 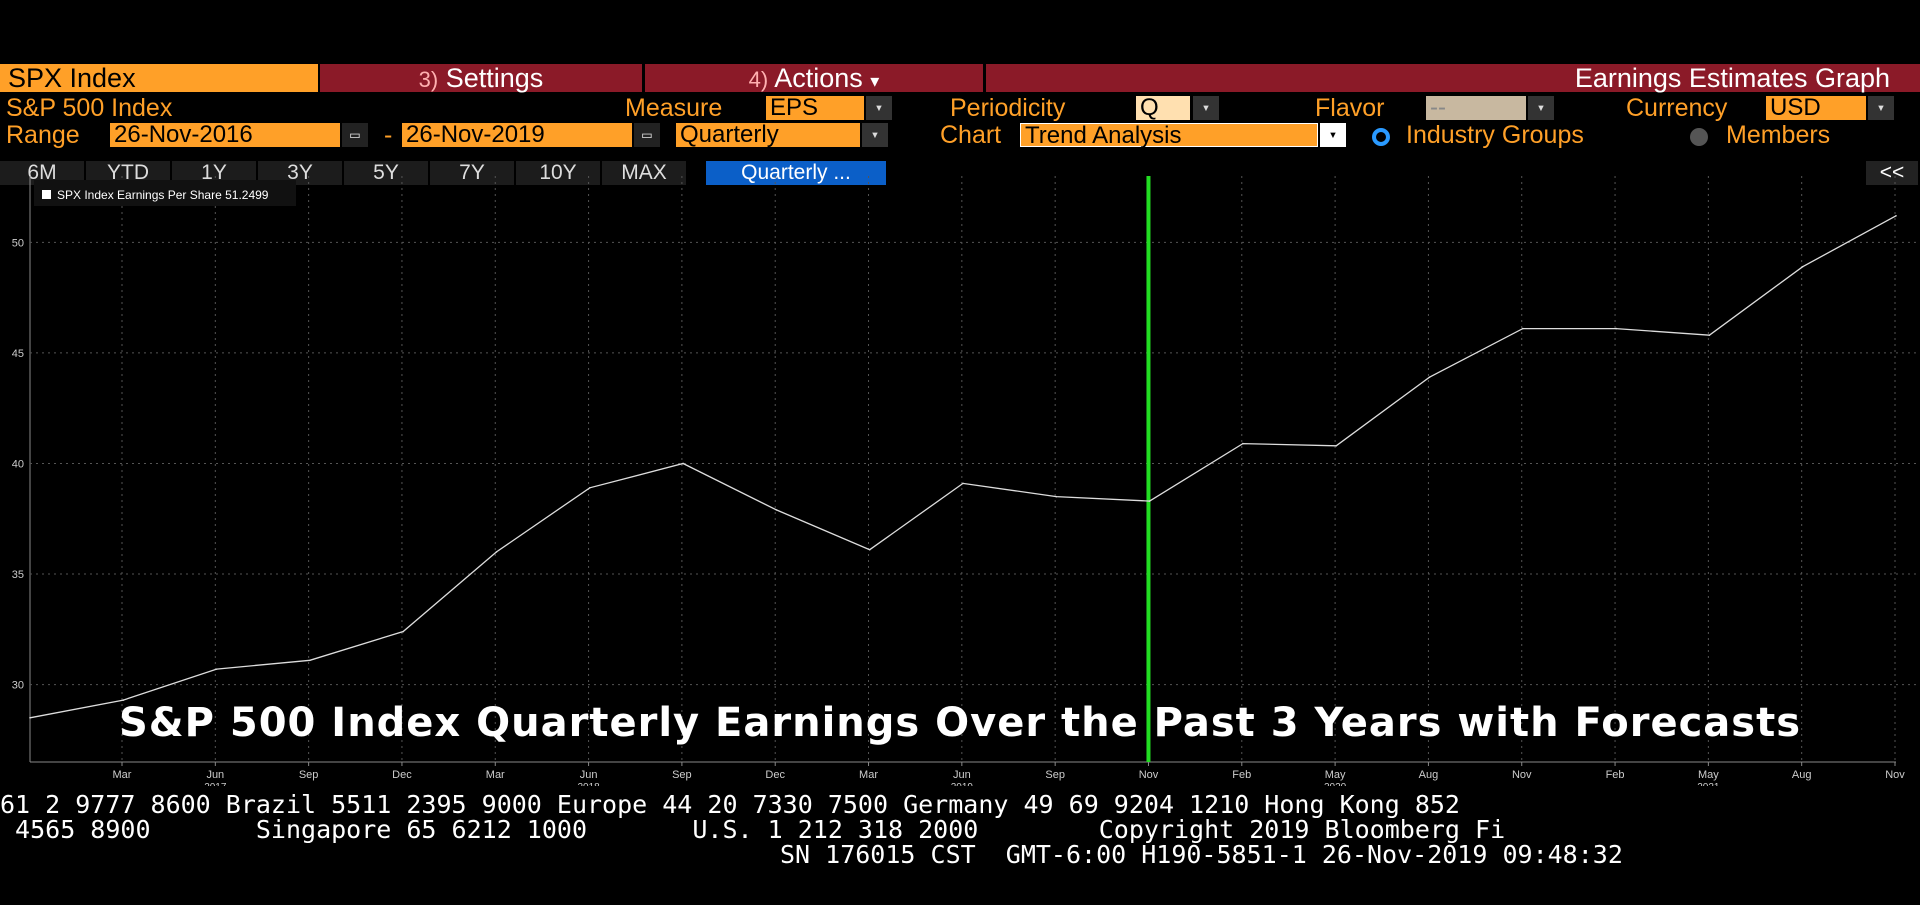 I want to click on actions-number: 4), so click(x=758, y=79).